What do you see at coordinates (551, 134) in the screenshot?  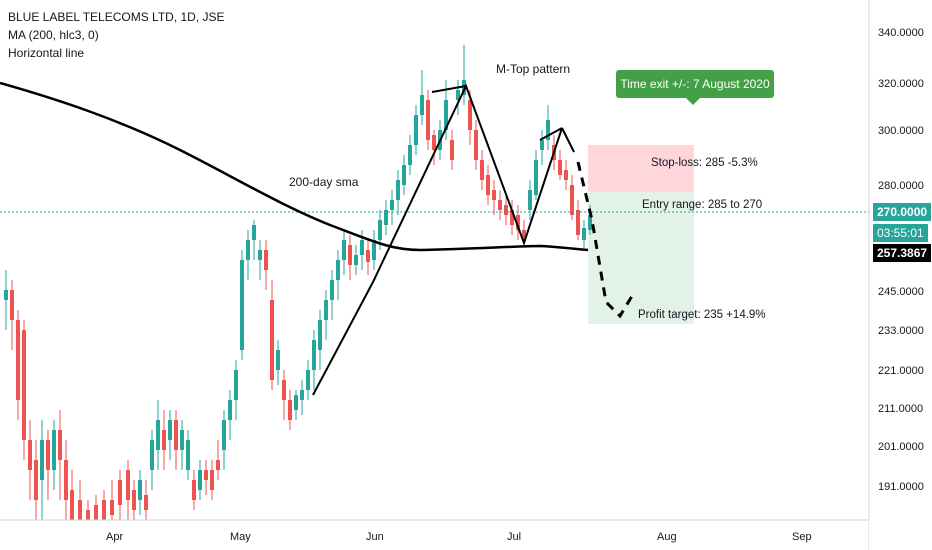 I see `m-top-right-peak` at bounding box center [551, 134].